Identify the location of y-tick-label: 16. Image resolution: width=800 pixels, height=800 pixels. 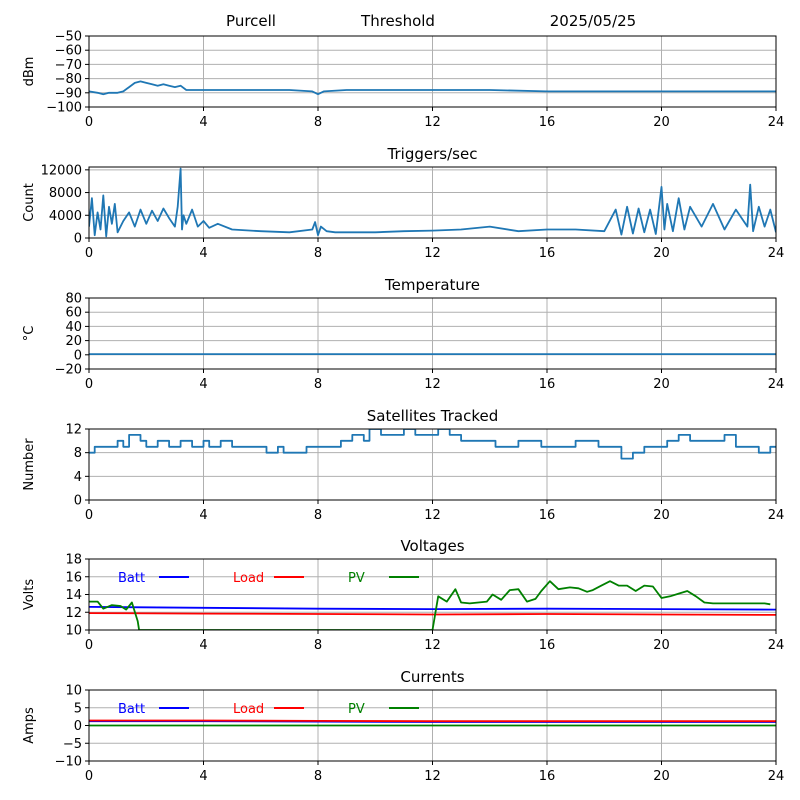
(73, 577).